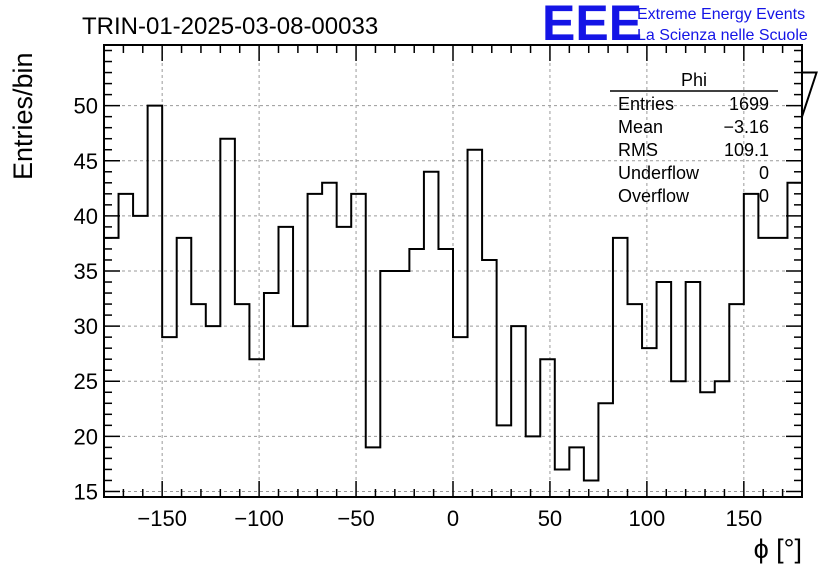  Describe the element at coordinates (86, 161) in the screenshot. I see `y-tick-label: 45` at that location.